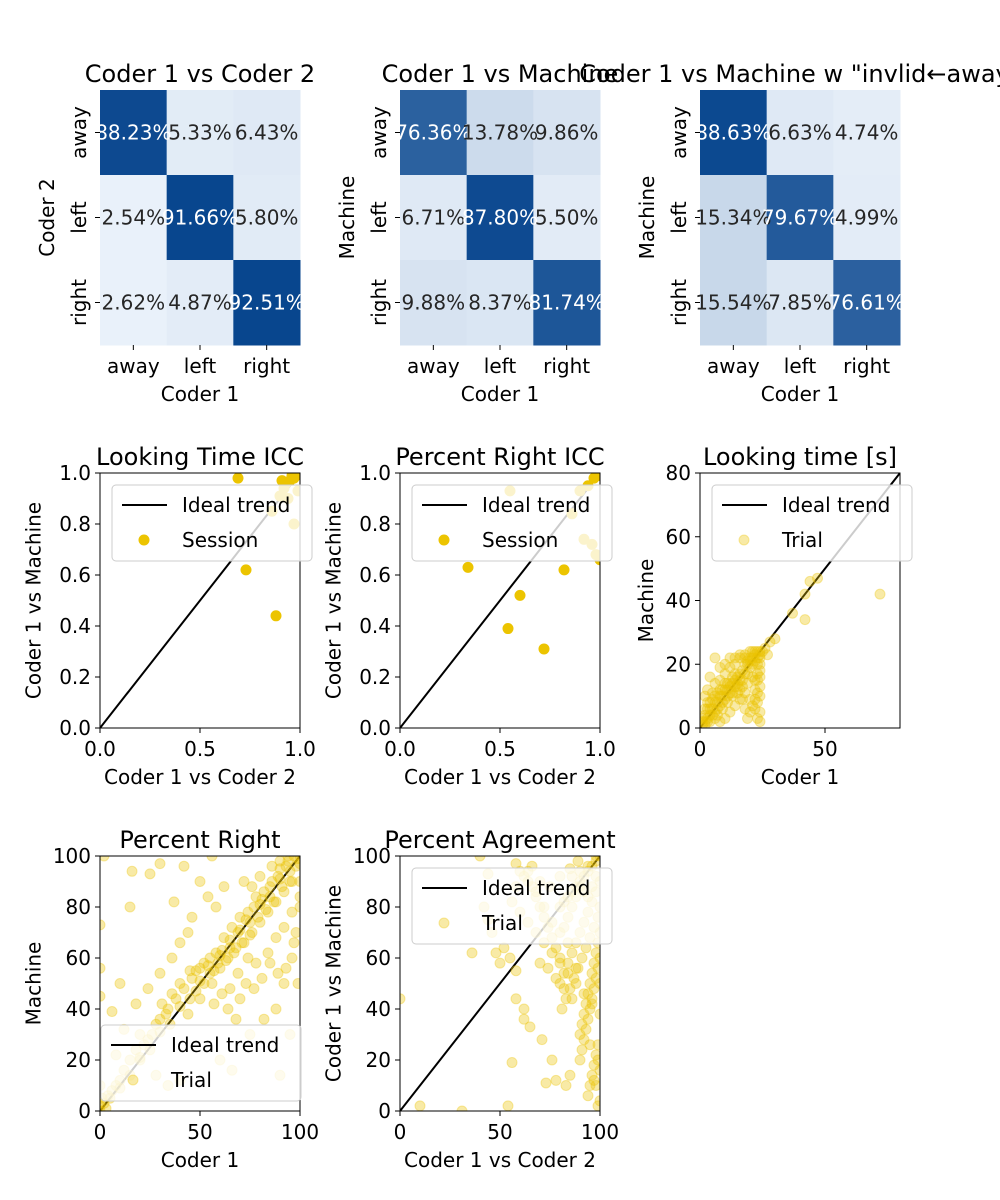 The height and width of the screenshot is (1200, 1000). Describe the element at coordinates (567, 303) in the screenshot. I see `cell-label: 81.74%` at that location.